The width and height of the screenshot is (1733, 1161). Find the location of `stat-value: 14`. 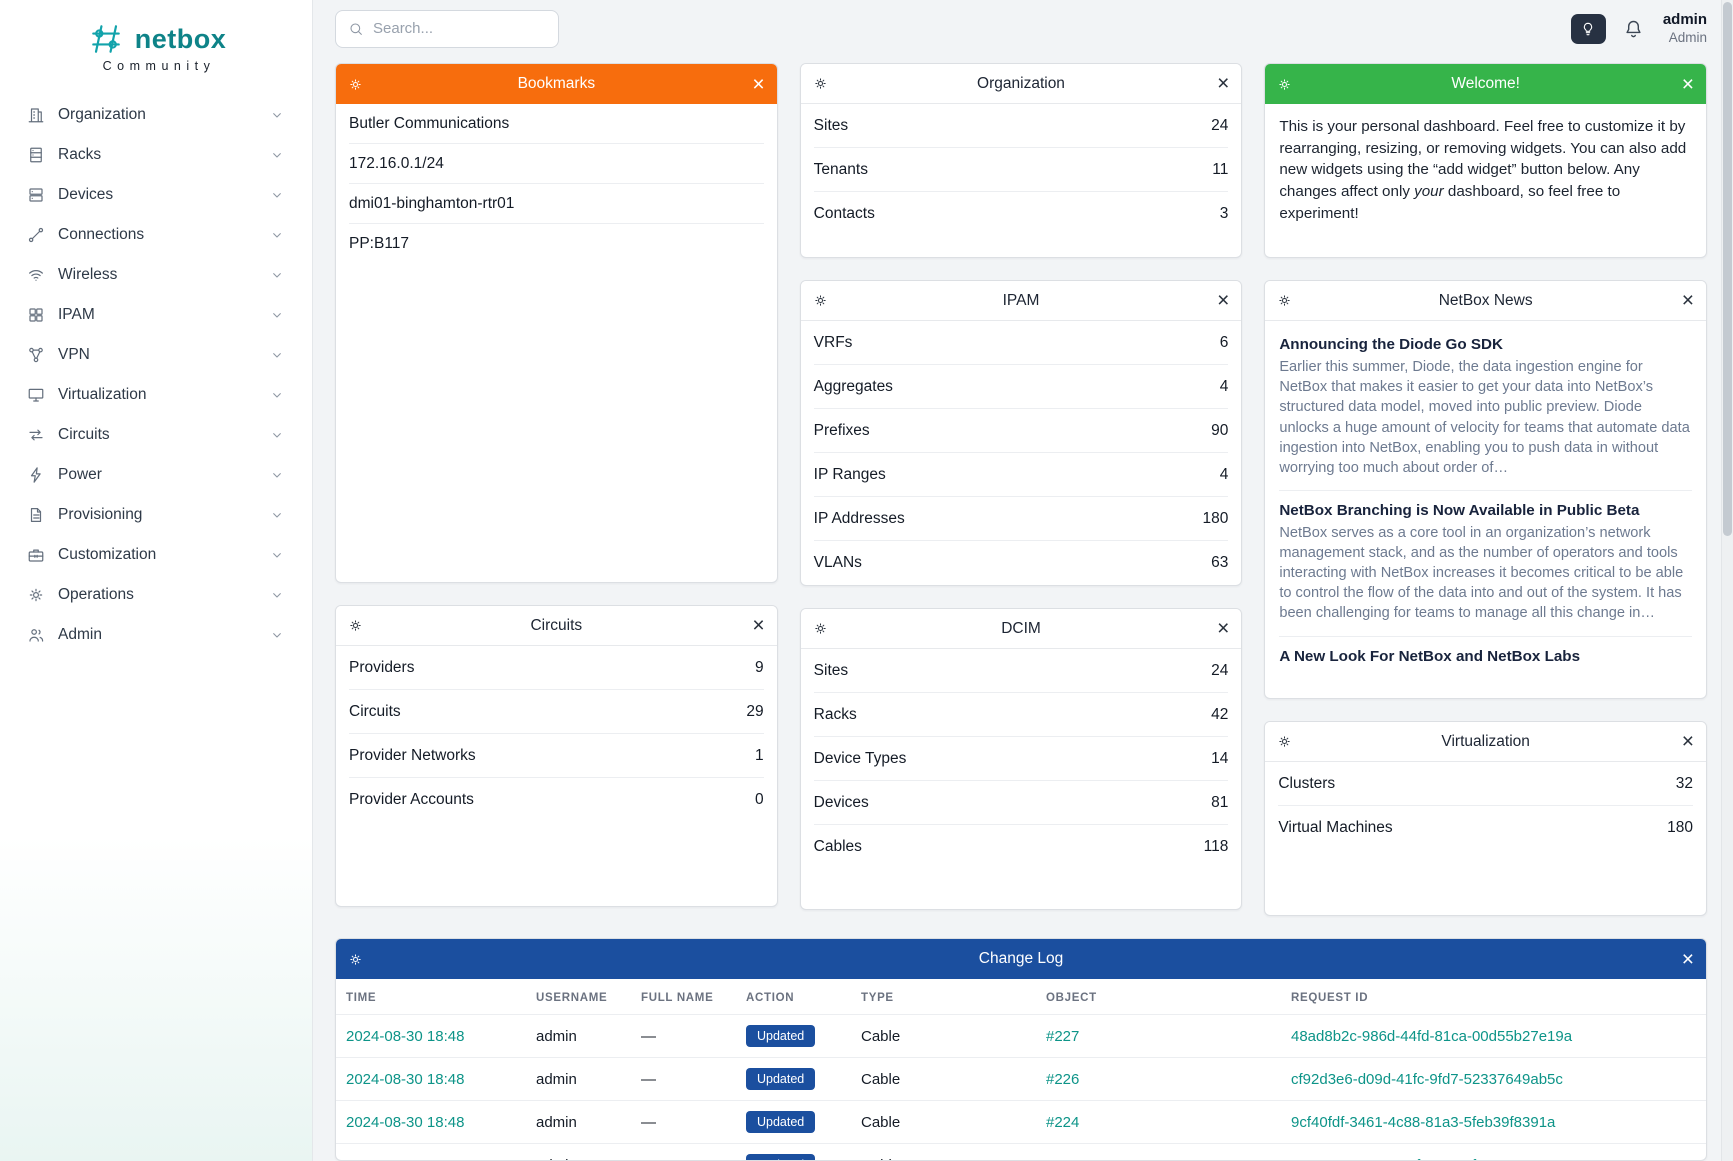

stat-value: 14 is located at coordinates (1220, 758).